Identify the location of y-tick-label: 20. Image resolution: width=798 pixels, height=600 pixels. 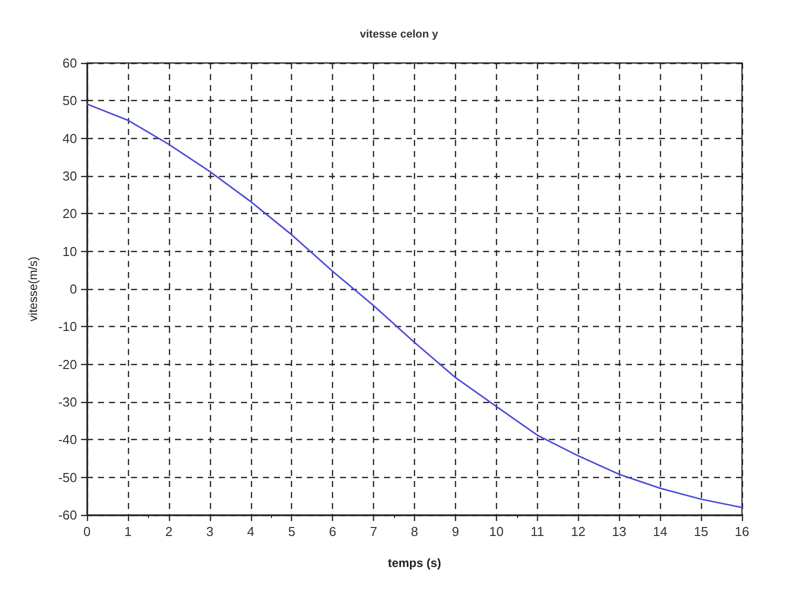
(69, 214).